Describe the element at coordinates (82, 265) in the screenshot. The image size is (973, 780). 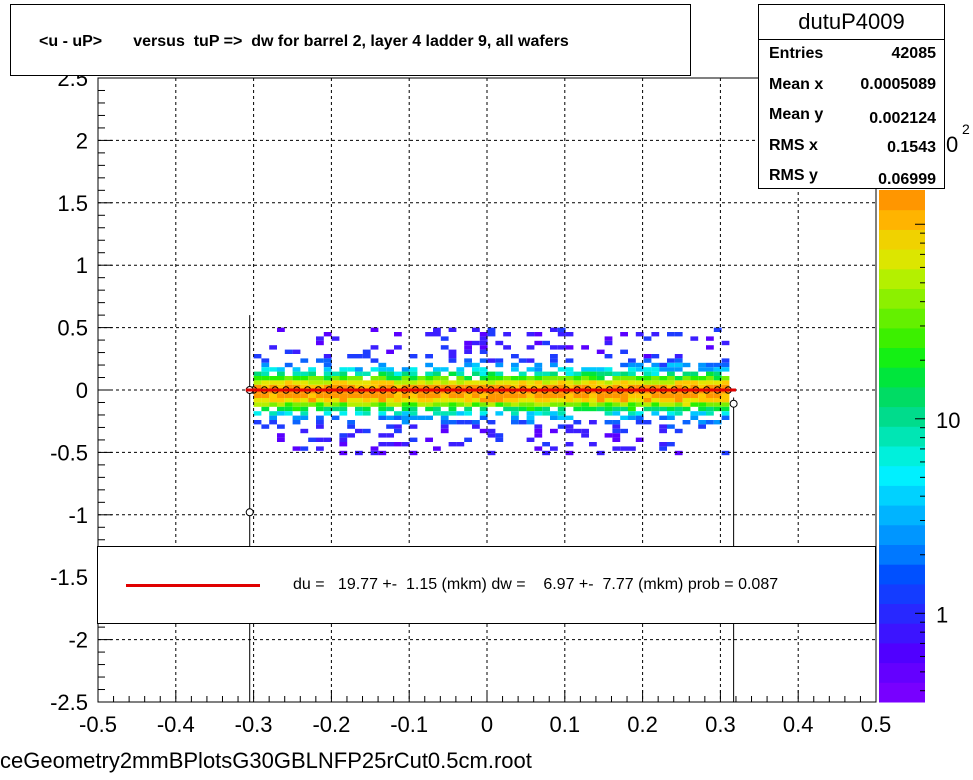
I see `y-tick-label: 1` at that location.